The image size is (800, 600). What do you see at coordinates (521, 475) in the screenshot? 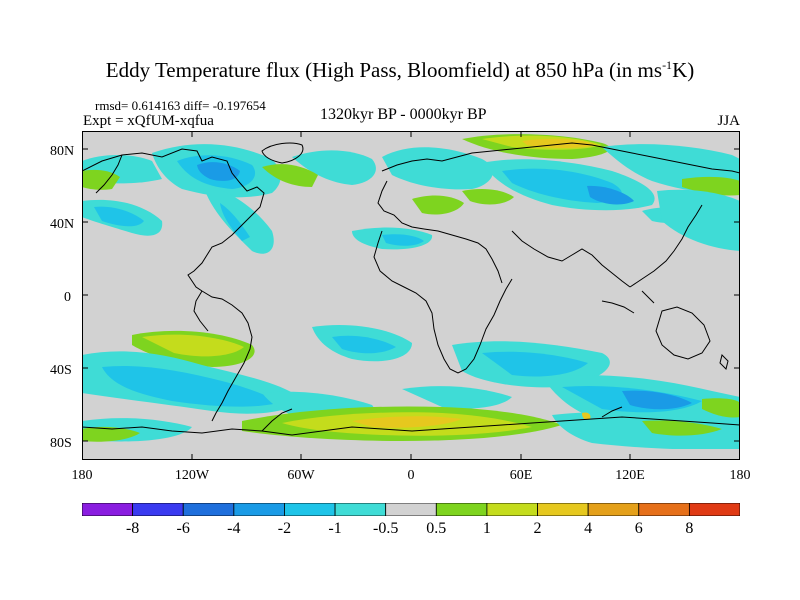
I see `lon-label-60e: 60E` at bounding box center [521, 475].